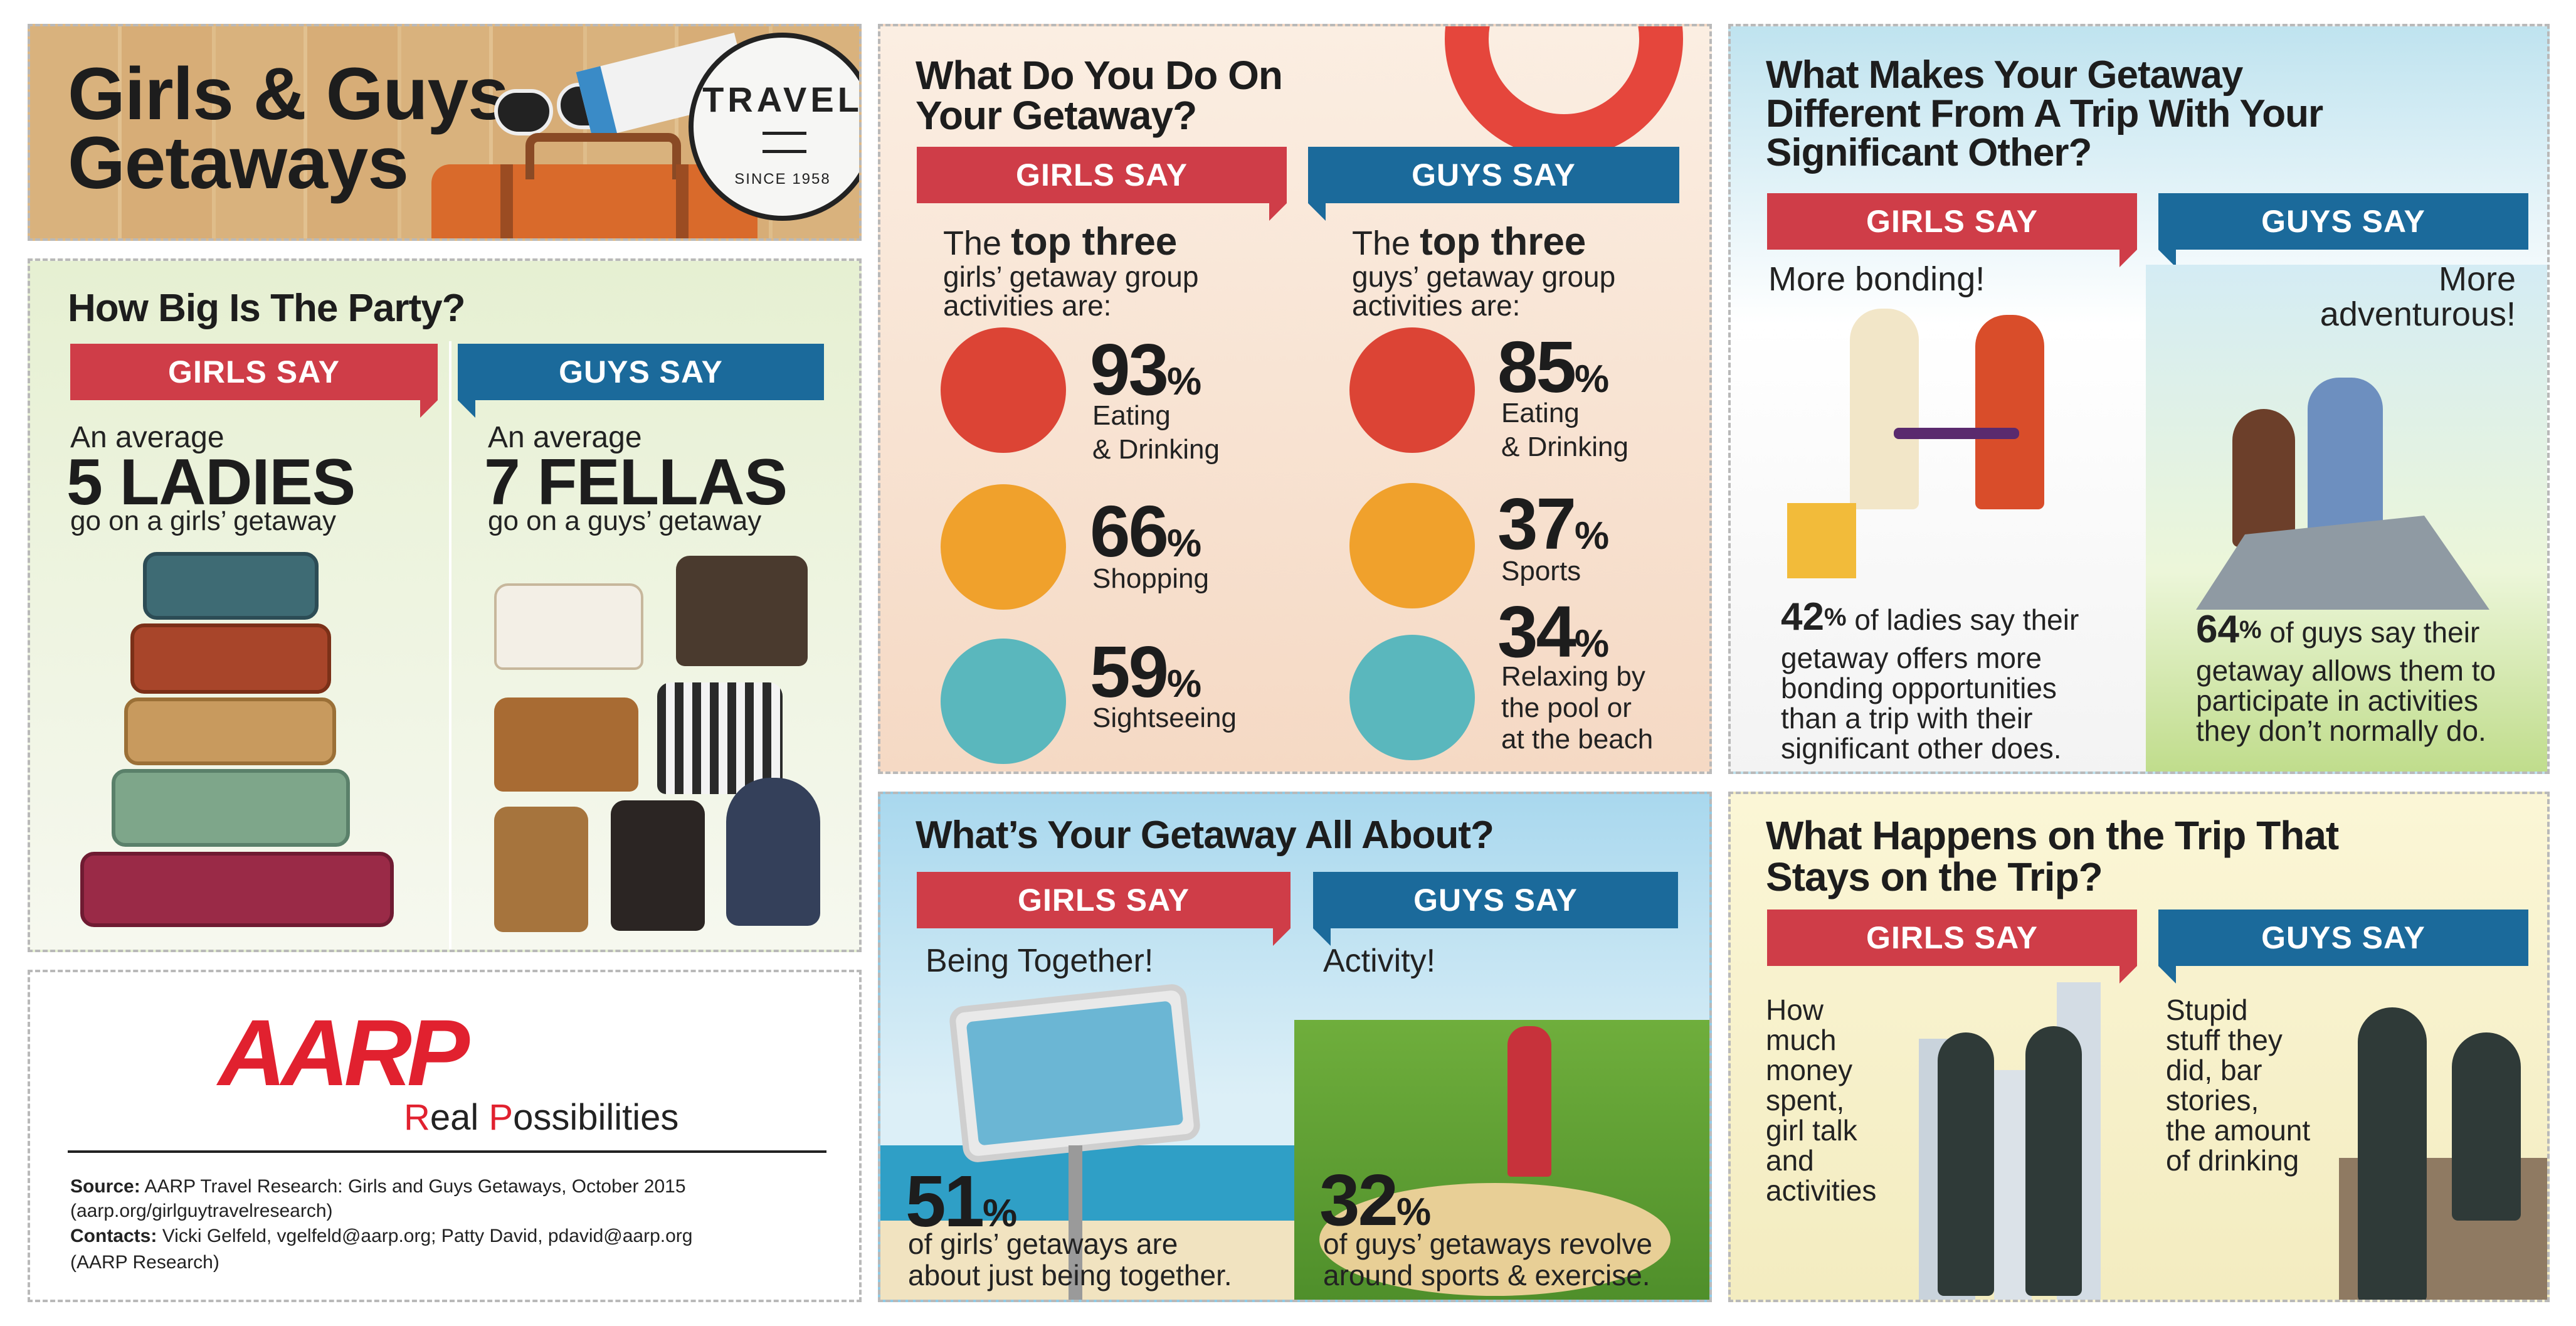 This screenshot has width=2576, height=1326. I want to click on golf-ball-icon, so click(1412, 545).